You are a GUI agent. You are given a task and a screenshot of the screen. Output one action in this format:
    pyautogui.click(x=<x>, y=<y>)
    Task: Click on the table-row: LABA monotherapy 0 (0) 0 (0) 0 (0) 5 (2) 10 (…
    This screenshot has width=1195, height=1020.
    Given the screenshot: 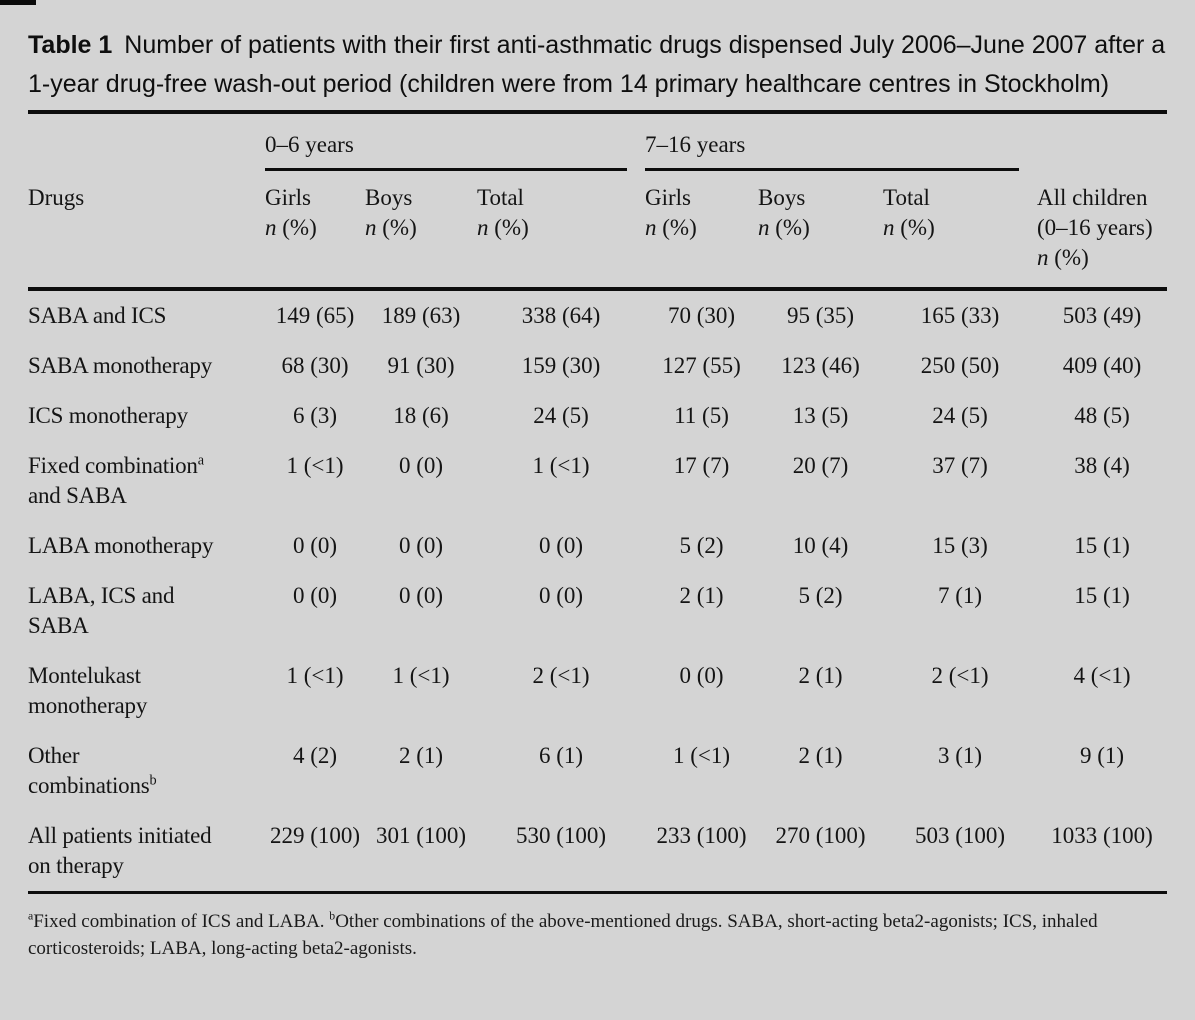 What is the action you would take?
    pyautogui.click(x=597, y=546)
    